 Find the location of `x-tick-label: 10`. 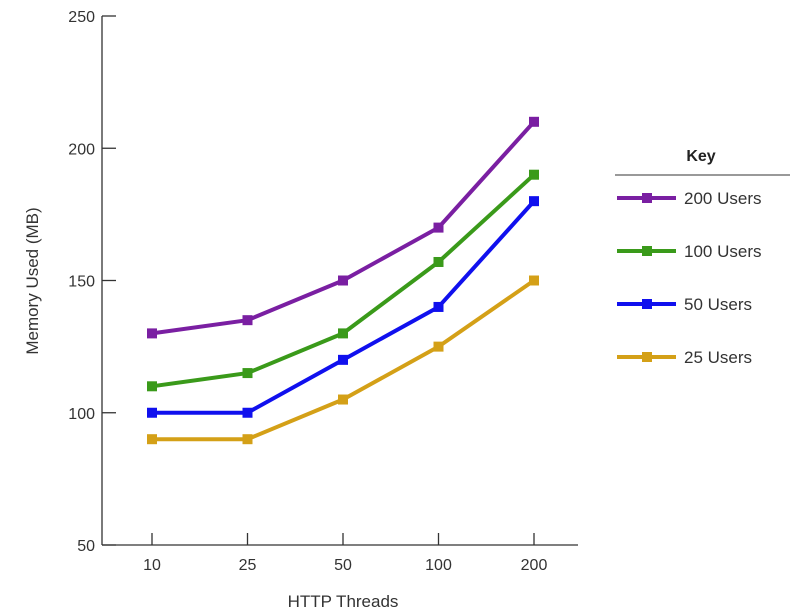

x-tick-label: 10 is located at coordinates (152, 565).